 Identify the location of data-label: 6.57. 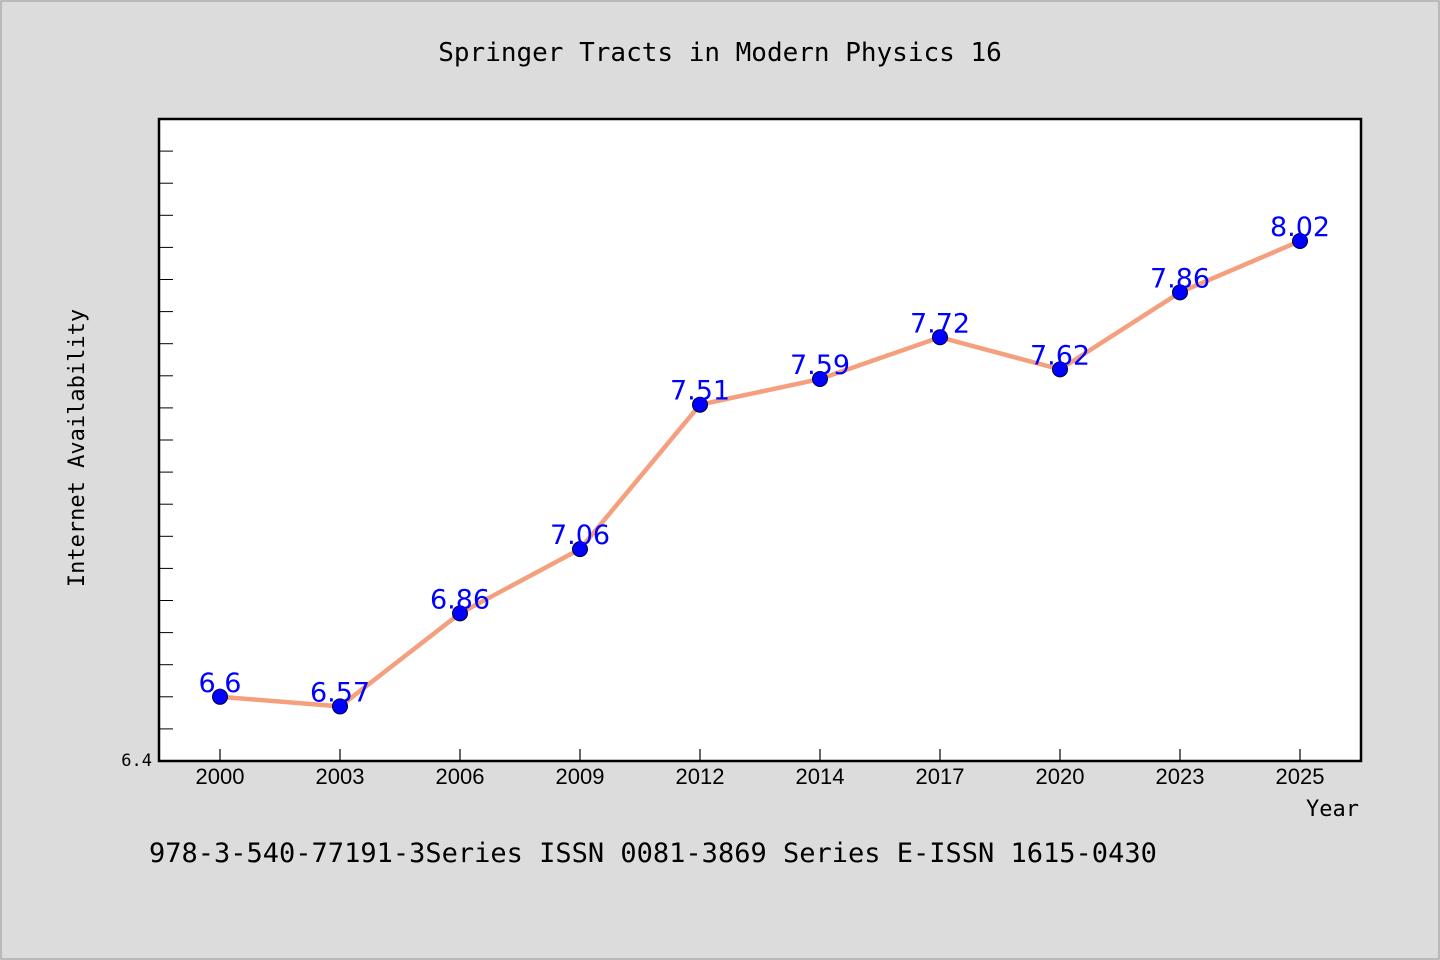
(340, 692).